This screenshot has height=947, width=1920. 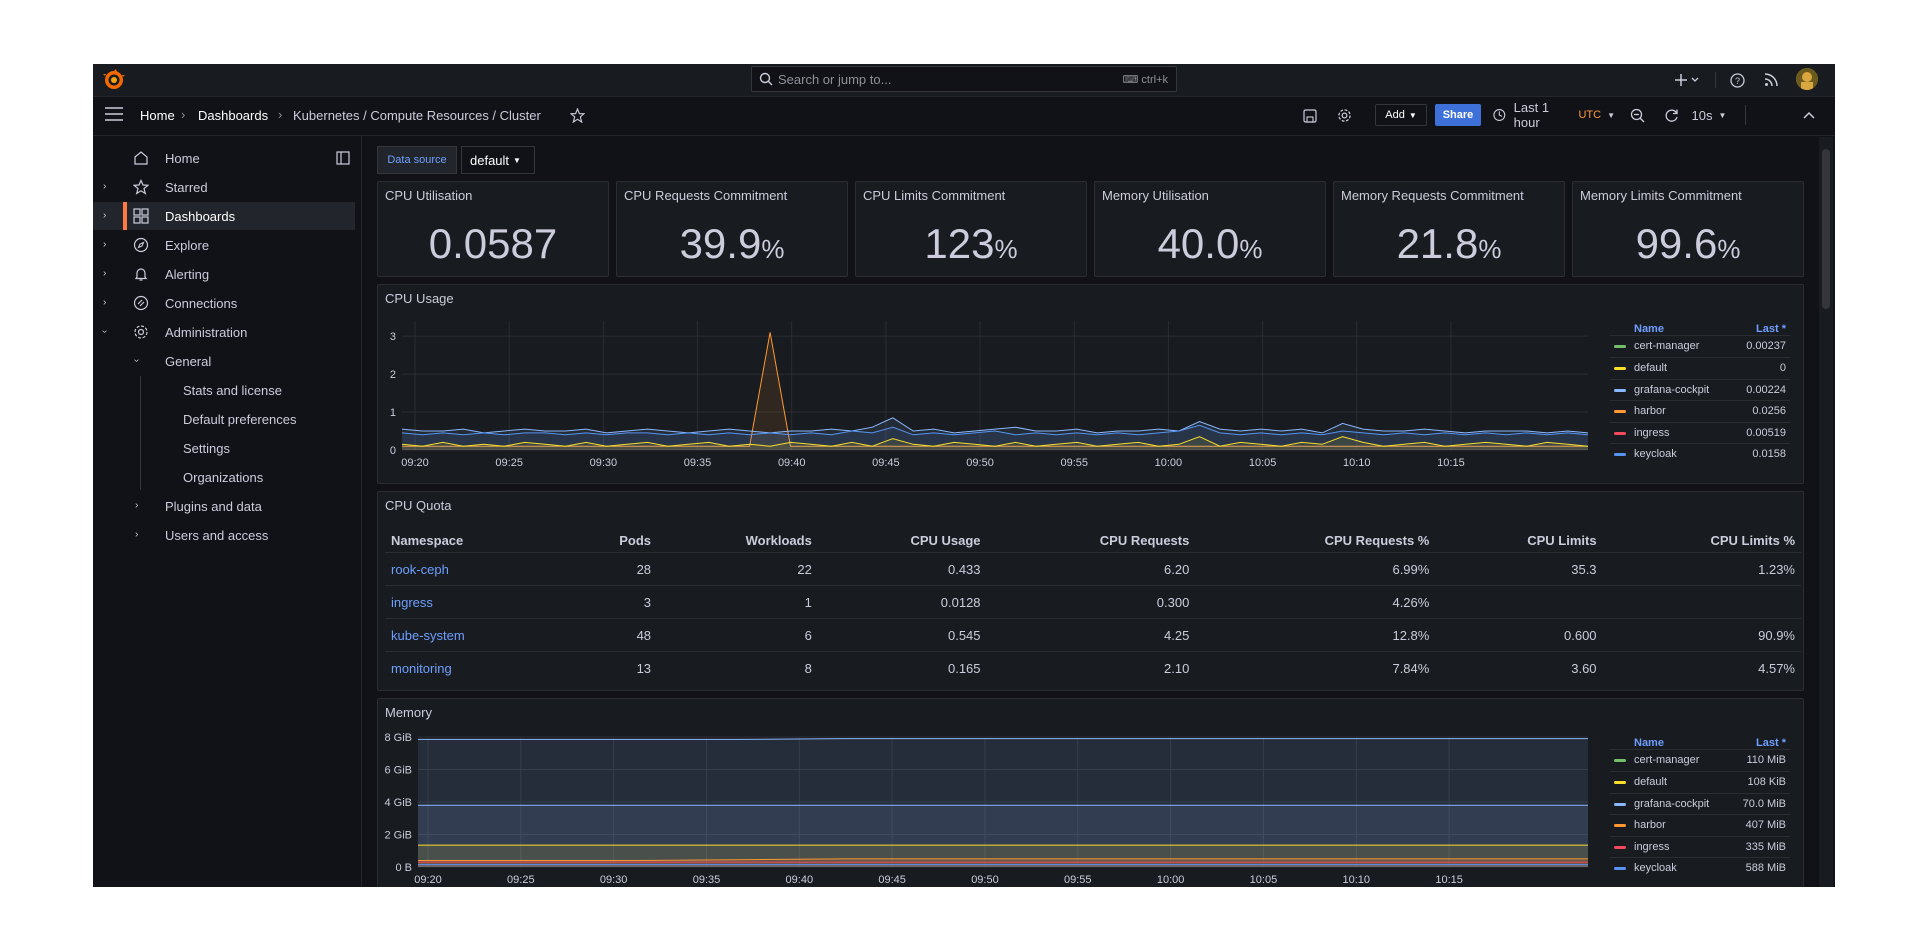 I want to click on add-button: Add ▼, so click(x=1401, y=115).